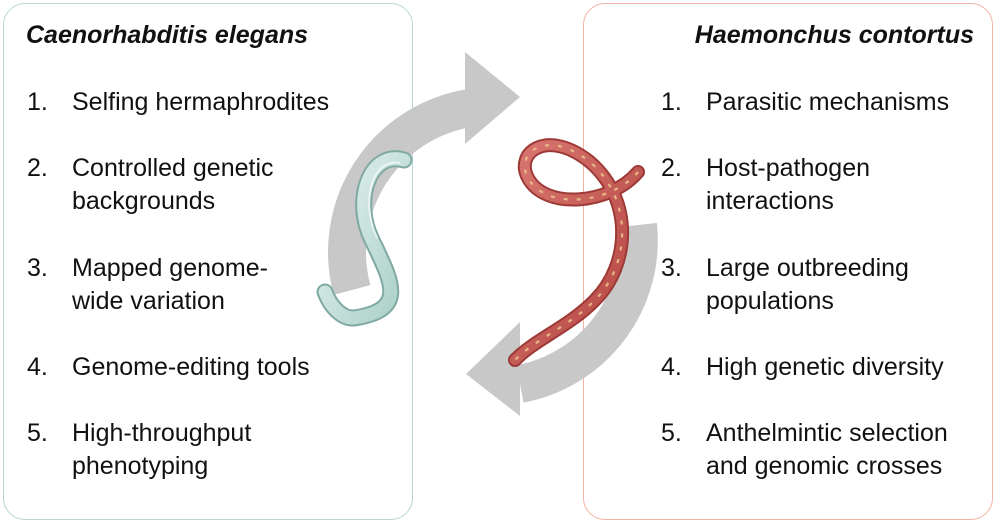  Describe the element at coordinates (162, 449) in the screenshot. I see `item-text: High-throughput phenotyping` at that location.